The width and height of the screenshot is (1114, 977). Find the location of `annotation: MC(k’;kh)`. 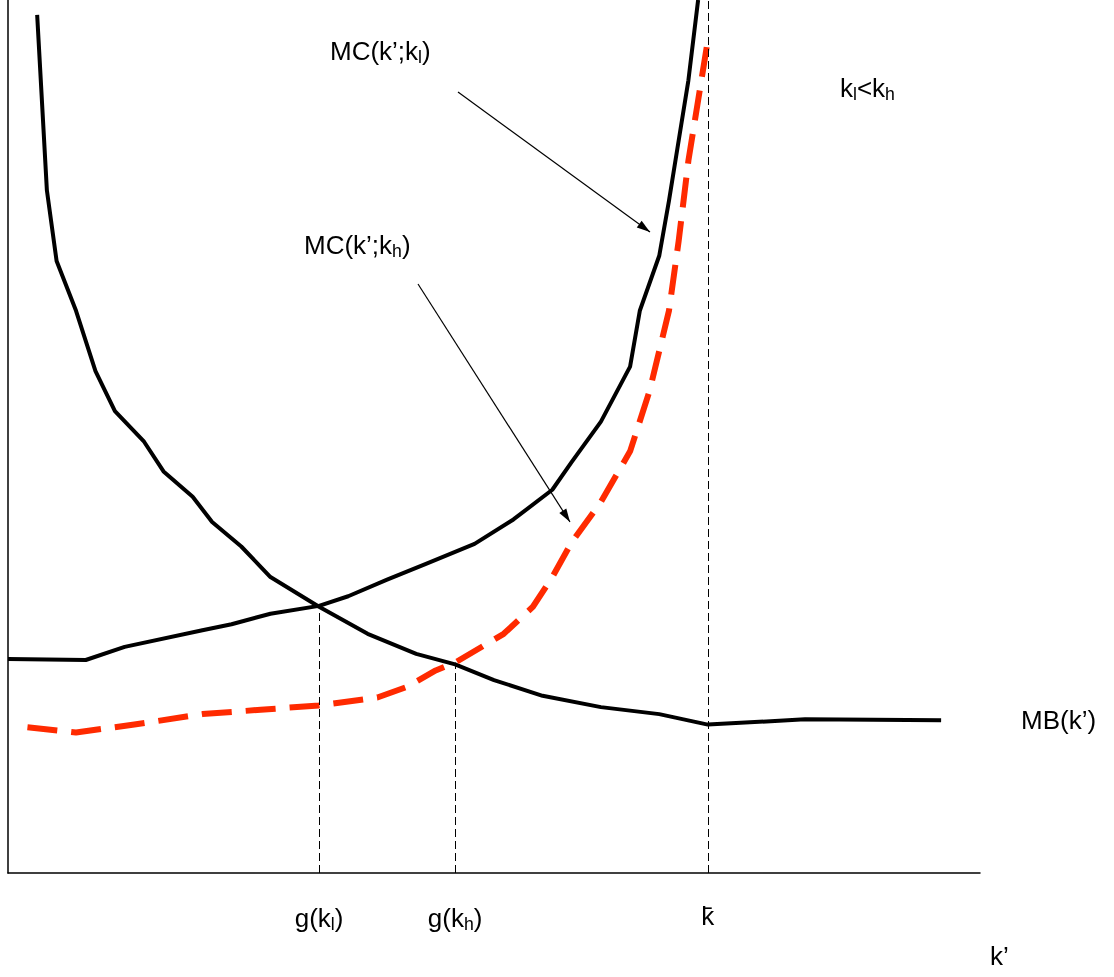

annotation: MC(k’;kh) is located at coordinates (357, 245).